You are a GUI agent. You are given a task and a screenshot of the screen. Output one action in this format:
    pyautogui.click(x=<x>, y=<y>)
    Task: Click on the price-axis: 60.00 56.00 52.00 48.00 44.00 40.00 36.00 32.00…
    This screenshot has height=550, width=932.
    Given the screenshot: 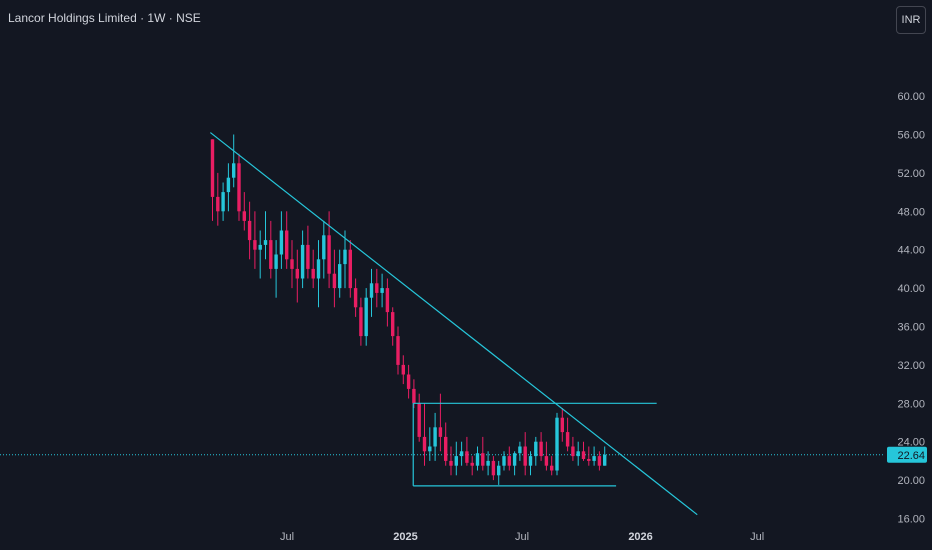 What is the action you would take?
    pyautogui.click(x=911, y=308)
    